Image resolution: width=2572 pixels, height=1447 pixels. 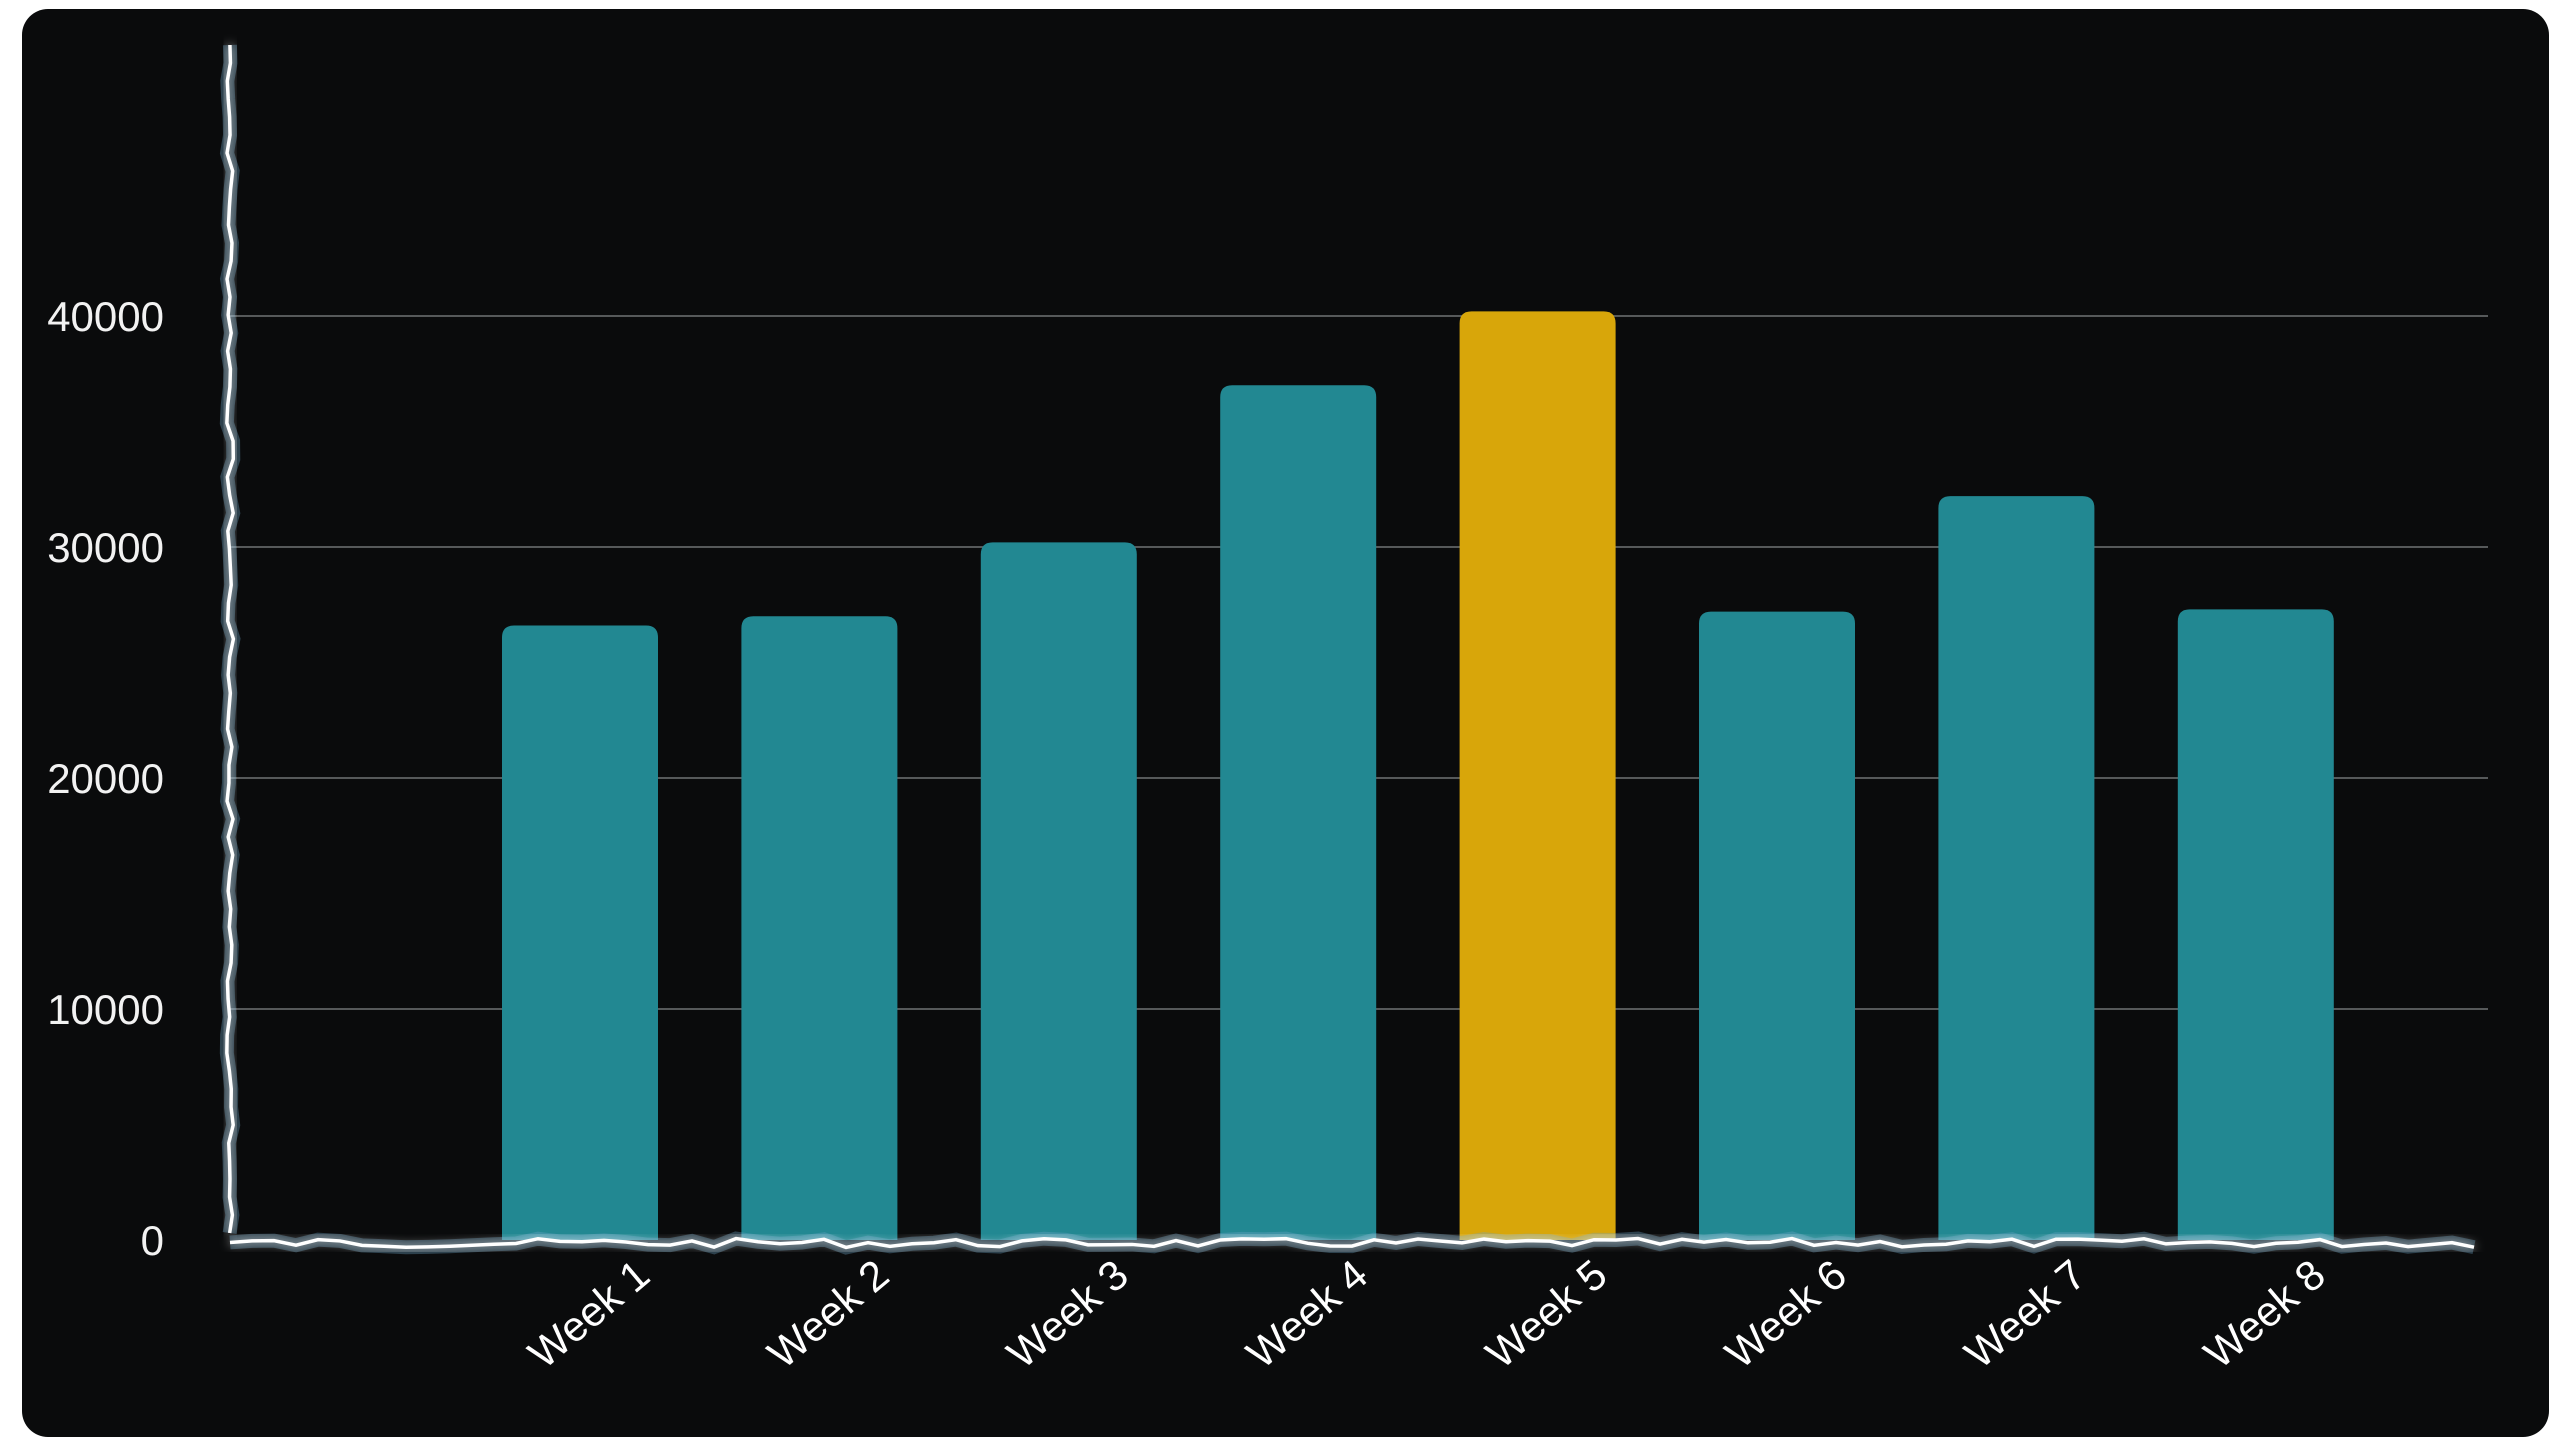 What do you see at coordinates (152, 1240) in the screenshot?
I see `y-tick-label-0: 0` at bounding box center [152, 1240].